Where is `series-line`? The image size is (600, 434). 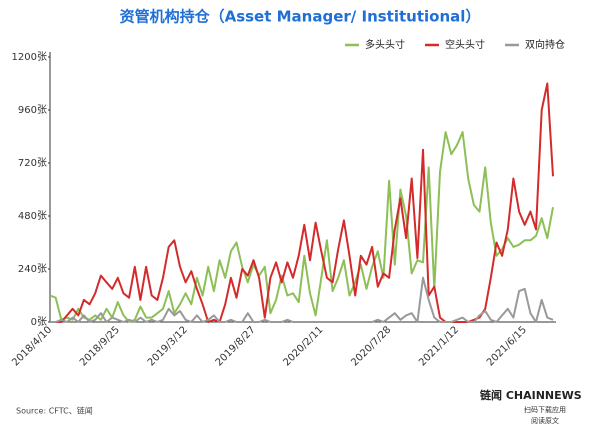
series-line is located at coordinates (302, 299).